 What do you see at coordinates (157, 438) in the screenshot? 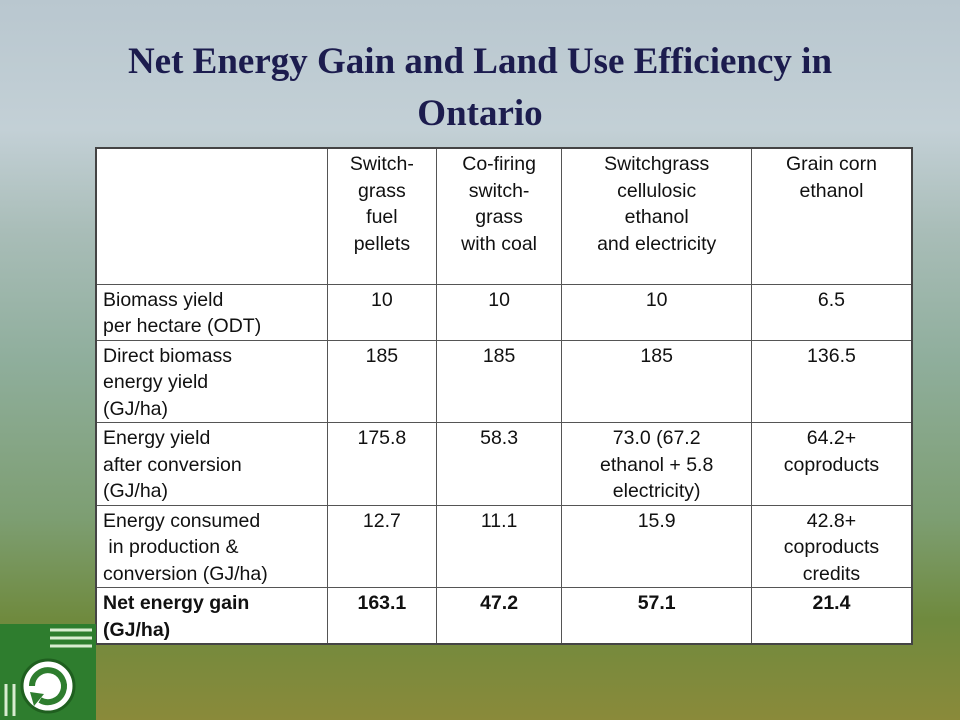
I see `label-line: Energy yield` at bounding box center [157, 438].